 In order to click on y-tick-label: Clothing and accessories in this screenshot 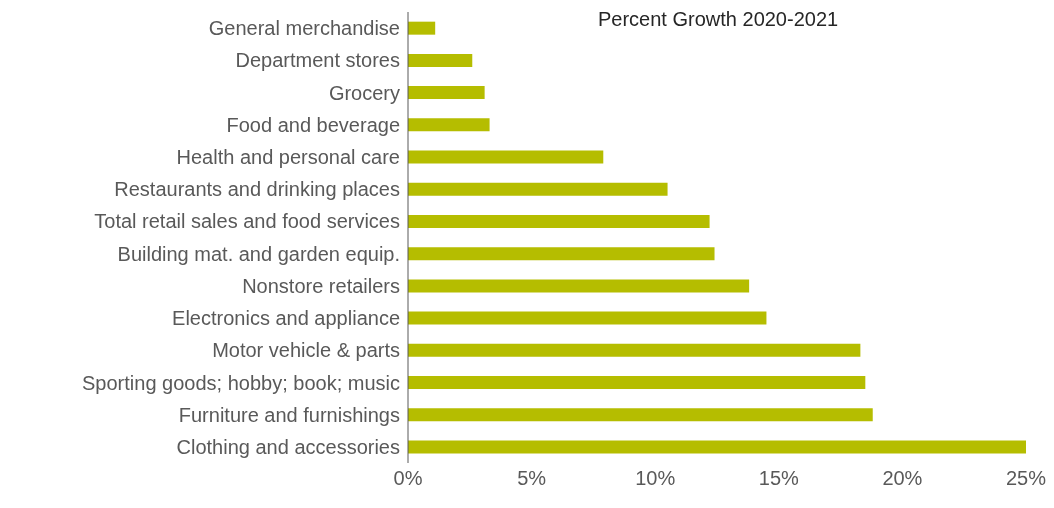, I will do `click(288, 446)`.